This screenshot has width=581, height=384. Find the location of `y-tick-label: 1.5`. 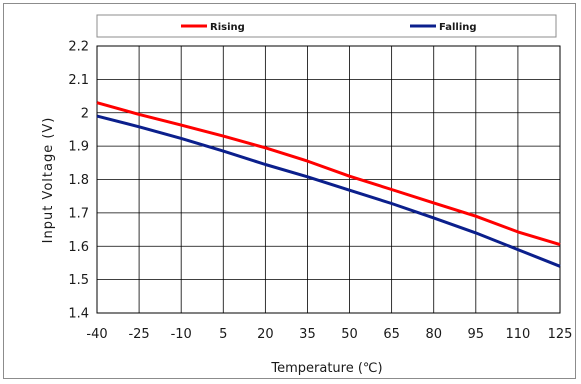

y-tick-label: 1.5 is located at coordinates (78, 280).